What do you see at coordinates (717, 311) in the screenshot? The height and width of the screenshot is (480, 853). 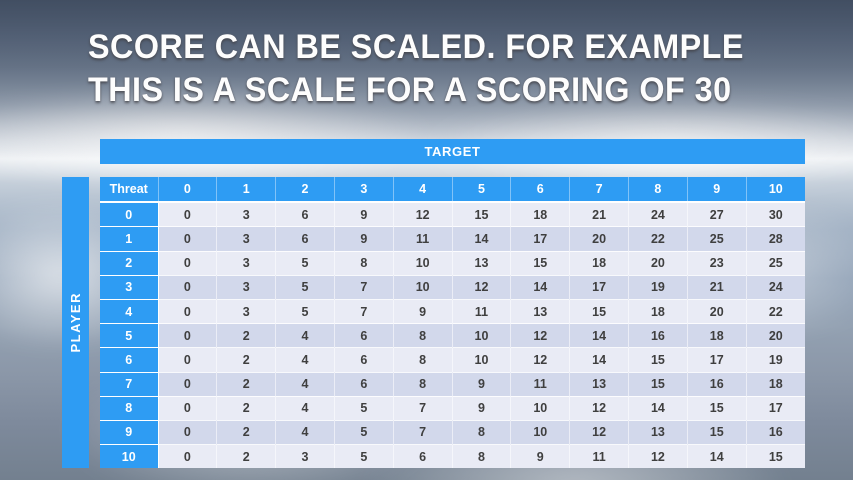 I see `score-cell: 20` at bounding box center [717, 311].